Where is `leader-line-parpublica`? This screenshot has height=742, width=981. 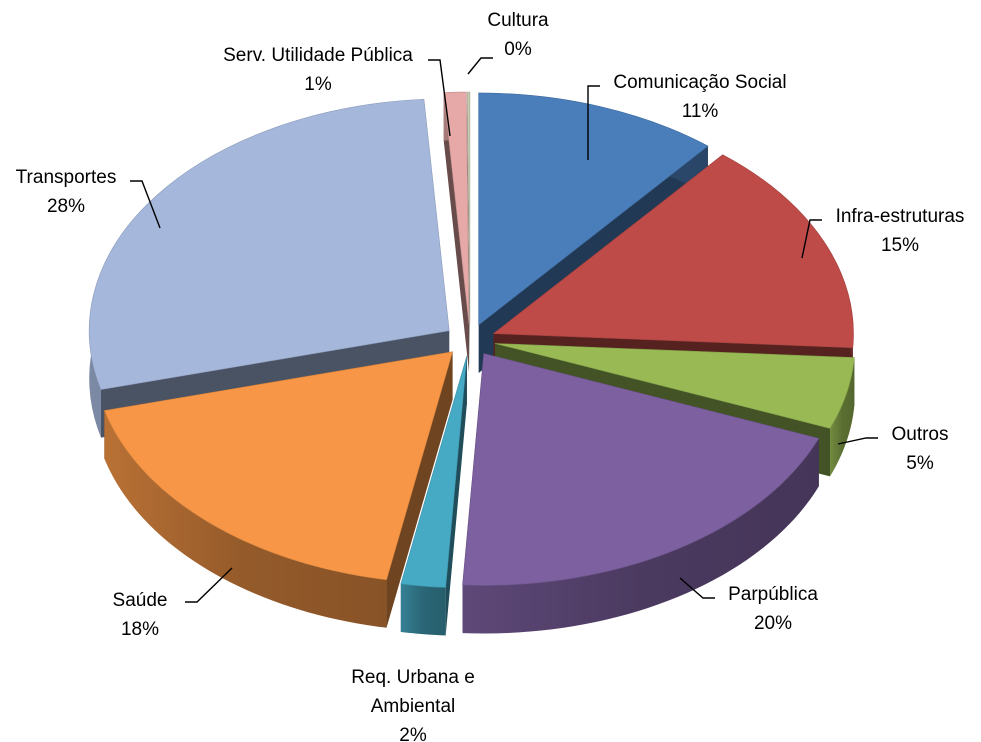
leader-line-parpublica is located at coordinates (697, 588).